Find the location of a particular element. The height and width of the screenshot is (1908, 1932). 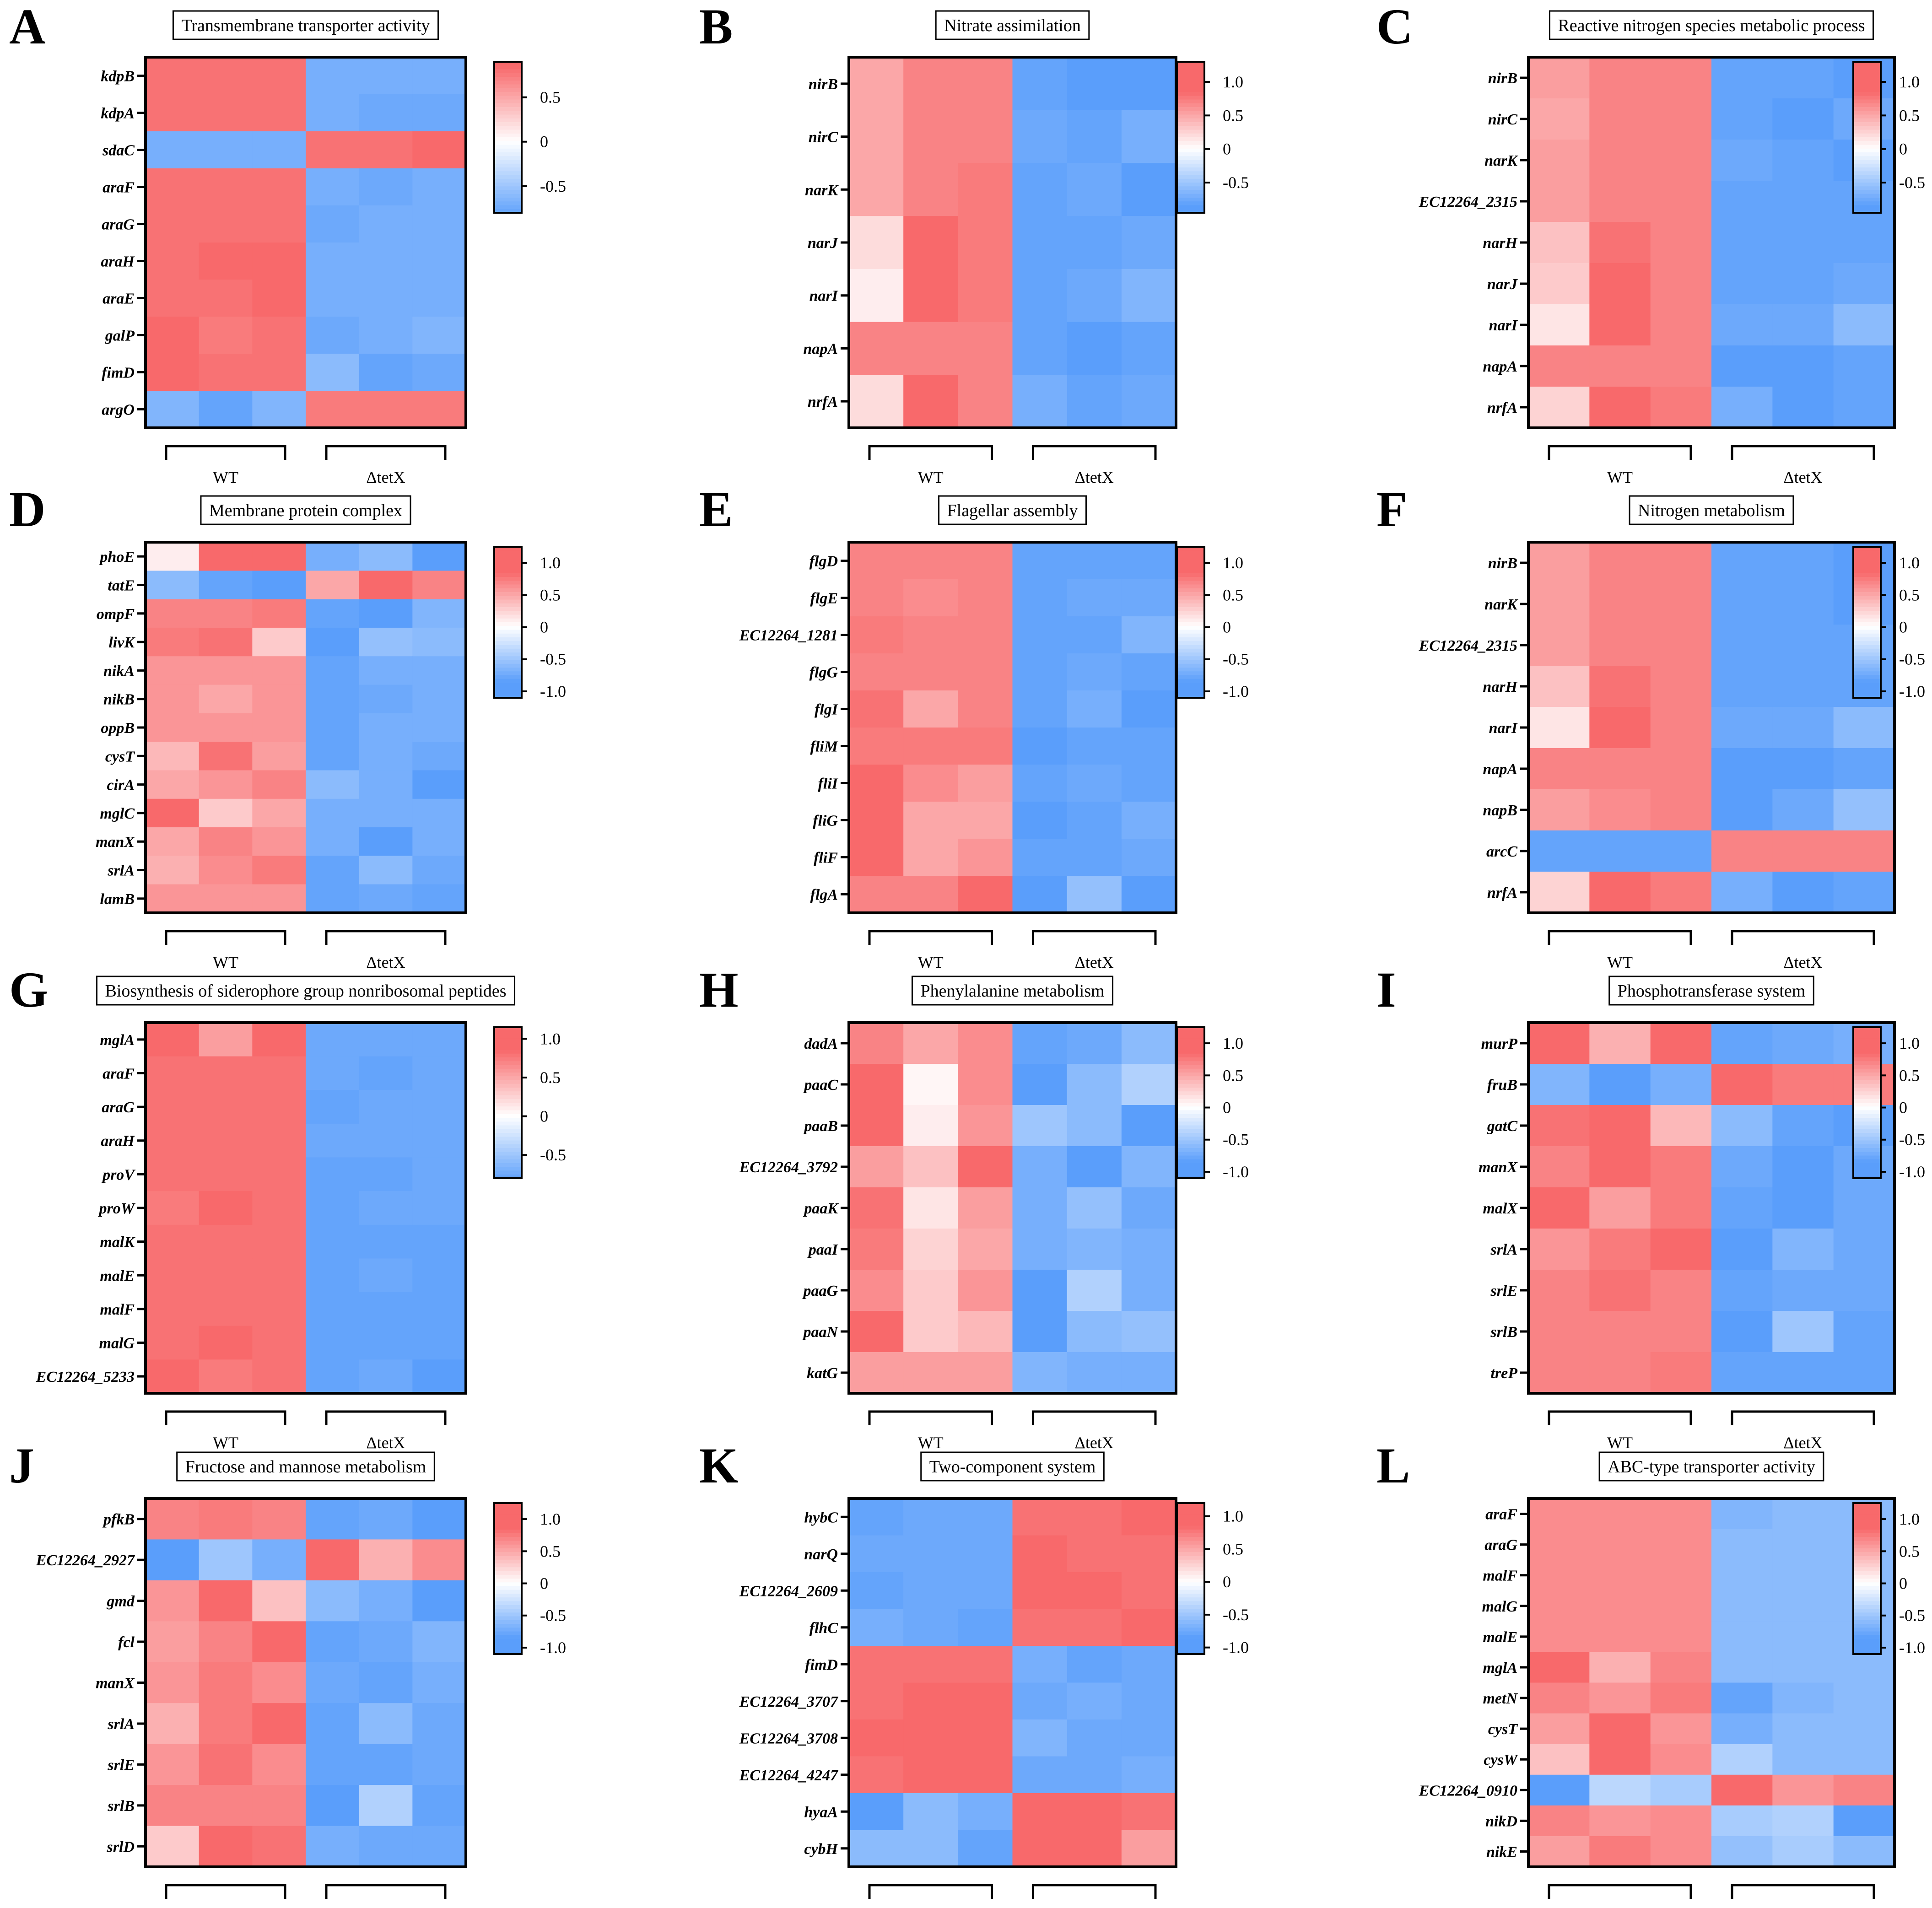

colorbar-tick-label: 1.0 is located at coordinates (1909, 563).